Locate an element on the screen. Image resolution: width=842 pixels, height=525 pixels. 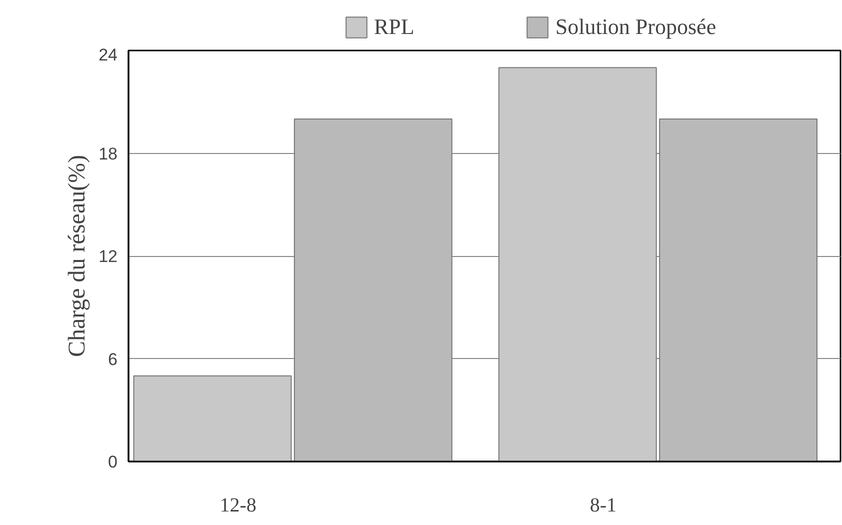
legend-label: RPL is located at coordinates (394, 27).